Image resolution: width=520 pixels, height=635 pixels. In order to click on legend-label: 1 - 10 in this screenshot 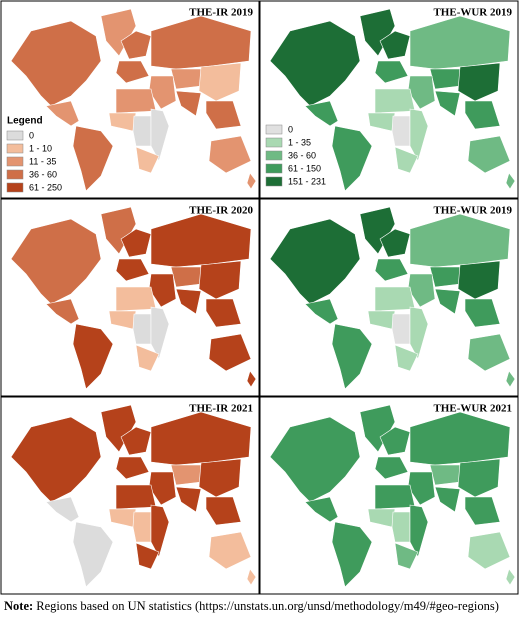, I will do `click(40, 148)`.